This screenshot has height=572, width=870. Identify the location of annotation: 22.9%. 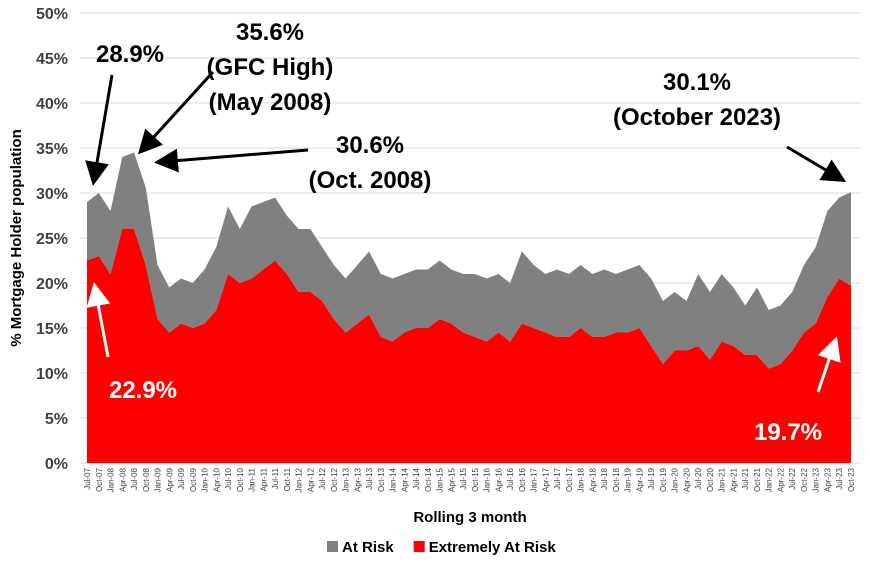
(143, 390).